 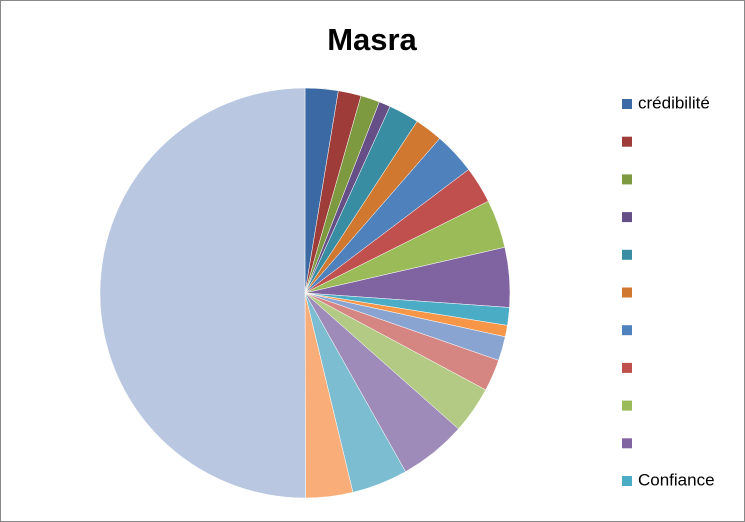 I want to click on legend-label: Confiance, so click(x=676, y=479).